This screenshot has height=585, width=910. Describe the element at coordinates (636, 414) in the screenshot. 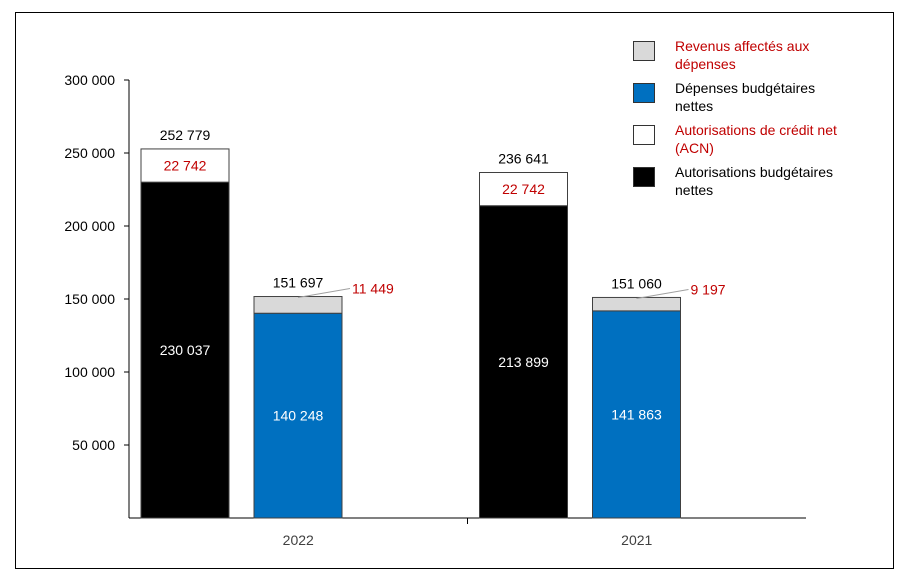

I see `data-label: 141 863` at that location.